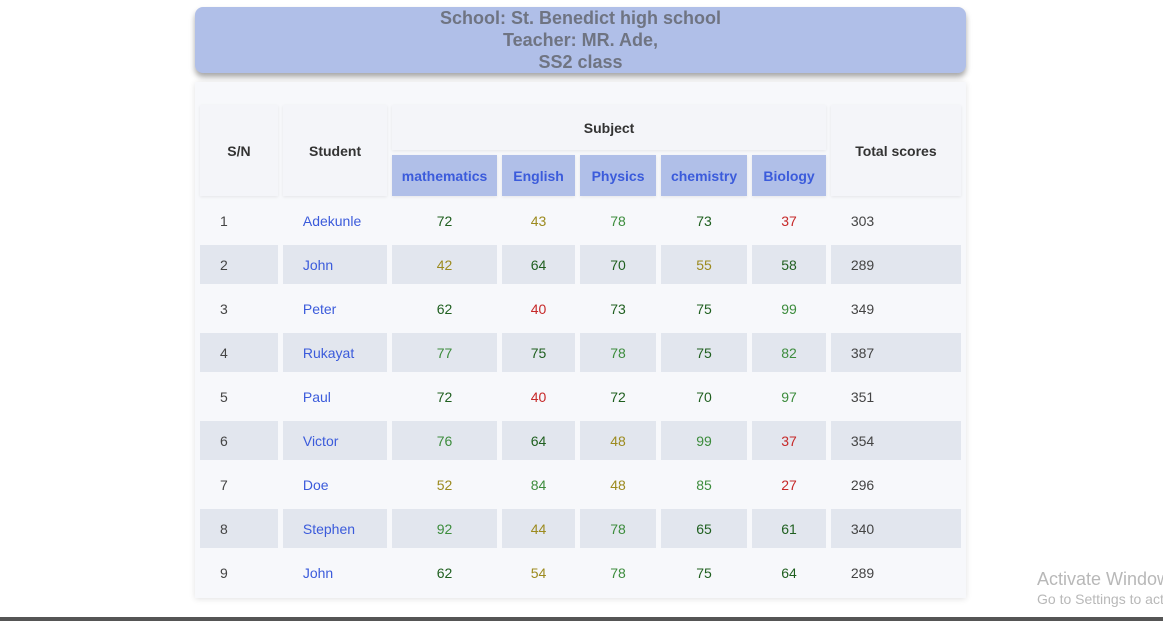  I want to click on col-subject: Subject, so click(609, 127).